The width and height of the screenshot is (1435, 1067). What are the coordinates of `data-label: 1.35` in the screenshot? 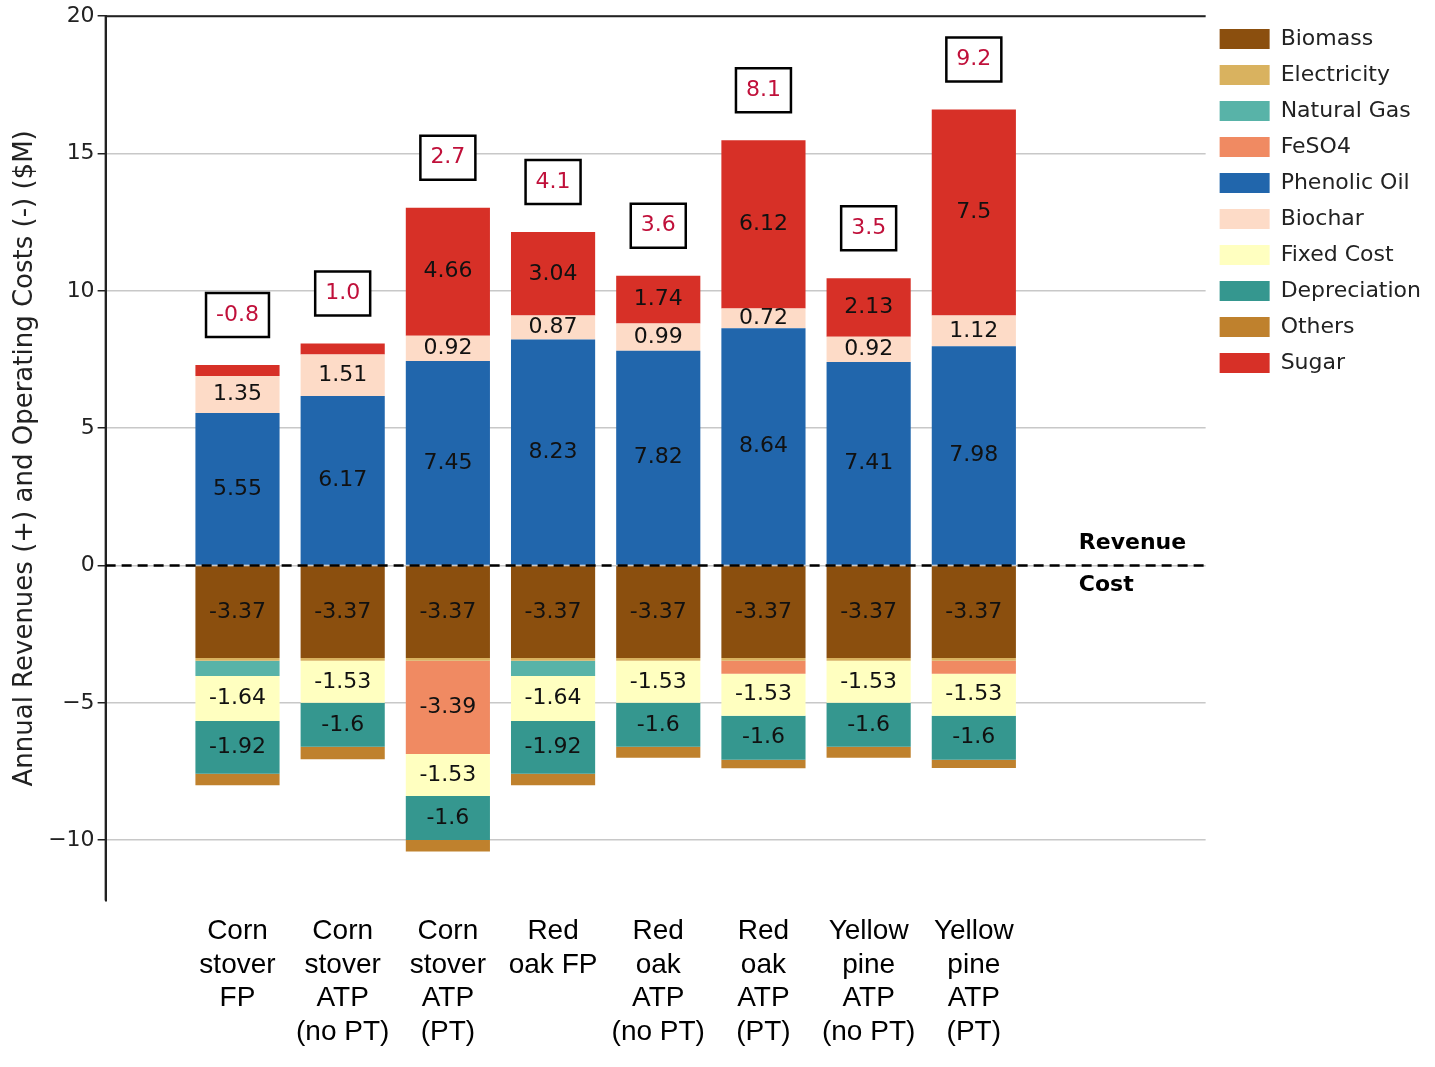 It's located at (237, 393).